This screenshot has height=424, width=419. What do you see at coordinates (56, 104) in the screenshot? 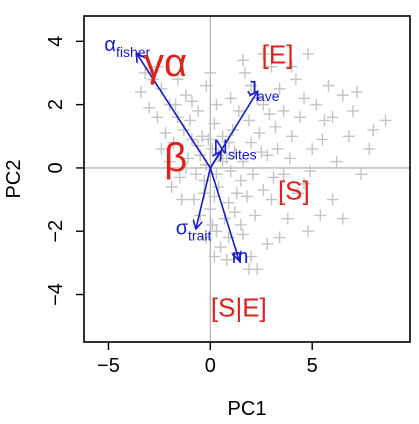
I see `y-tick-label: 2` at bounding box center [56, 104].